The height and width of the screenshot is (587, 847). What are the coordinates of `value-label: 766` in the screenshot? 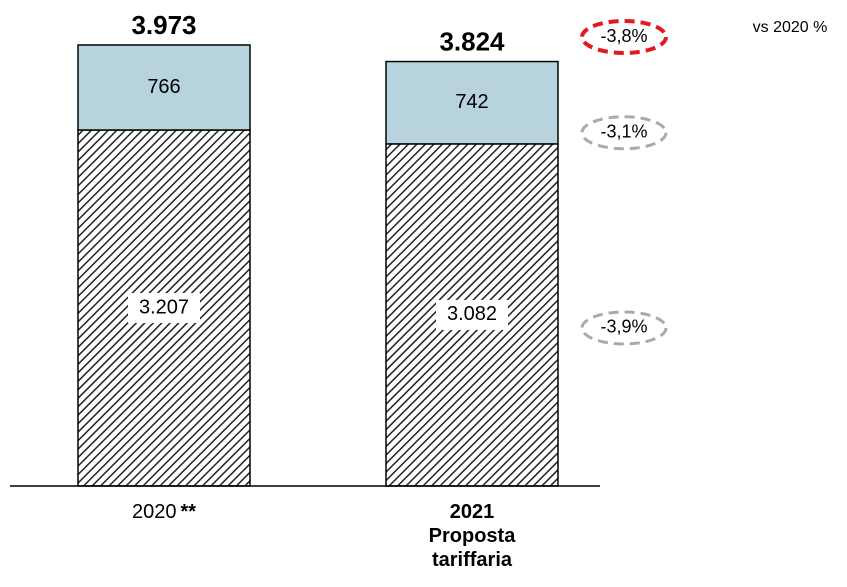 It's located at (163, 87).